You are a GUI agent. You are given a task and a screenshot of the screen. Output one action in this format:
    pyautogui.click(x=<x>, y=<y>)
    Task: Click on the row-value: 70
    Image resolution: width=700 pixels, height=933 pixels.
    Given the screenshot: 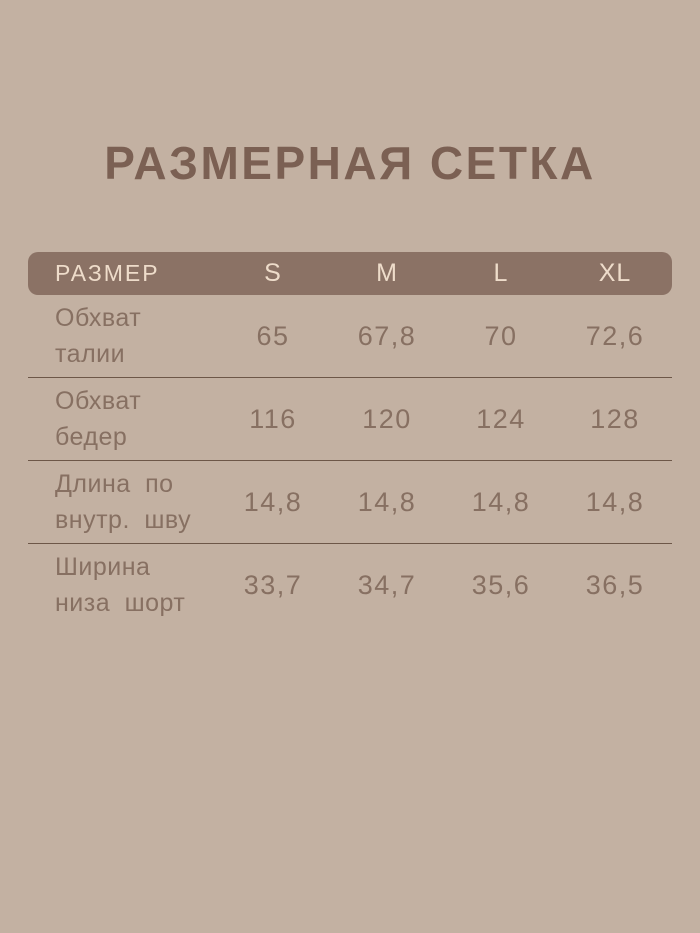 What is the action you would take?
    pyautogui.click(x=501, y=335)
    